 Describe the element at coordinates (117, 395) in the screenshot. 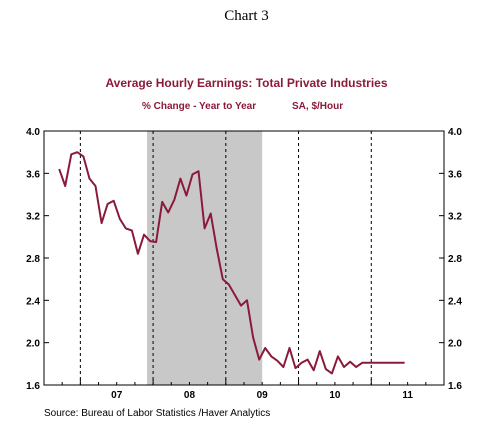

I see `x-tick-label: 07` at that location.